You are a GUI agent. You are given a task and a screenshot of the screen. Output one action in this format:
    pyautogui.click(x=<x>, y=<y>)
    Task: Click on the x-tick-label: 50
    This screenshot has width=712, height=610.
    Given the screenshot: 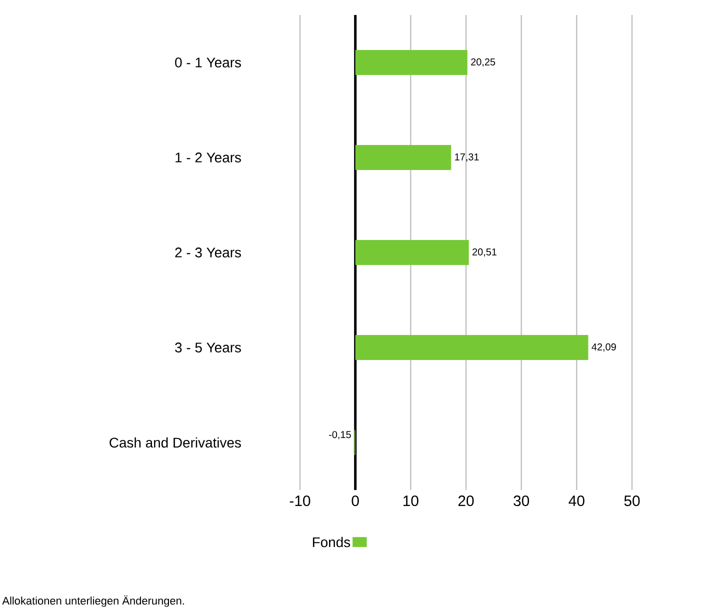 What is the action you would take?
    pyautogui.click(x=632, y=501)
    